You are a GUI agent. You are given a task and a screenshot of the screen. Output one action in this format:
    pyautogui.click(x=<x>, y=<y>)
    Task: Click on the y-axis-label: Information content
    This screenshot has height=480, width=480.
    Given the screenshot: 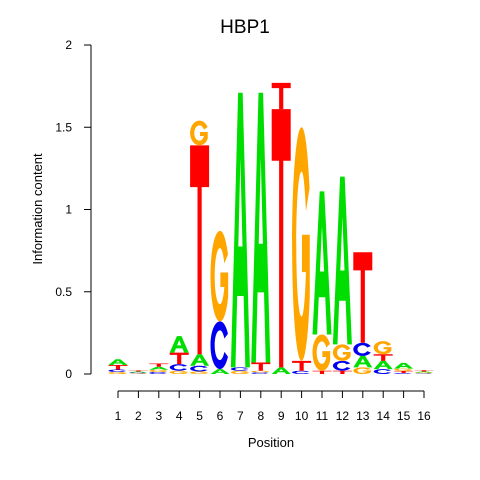 What is the action you would take?
    pyautogui.click(x=37, y=209)
    